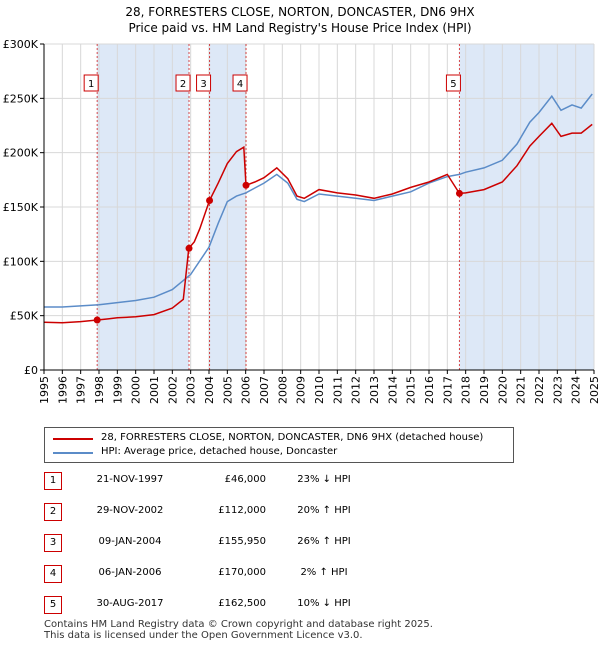 Image resolution: width=600 pixels, height=650 pixels. I want to click on transaction-price: £112,000, so click(242, 510).